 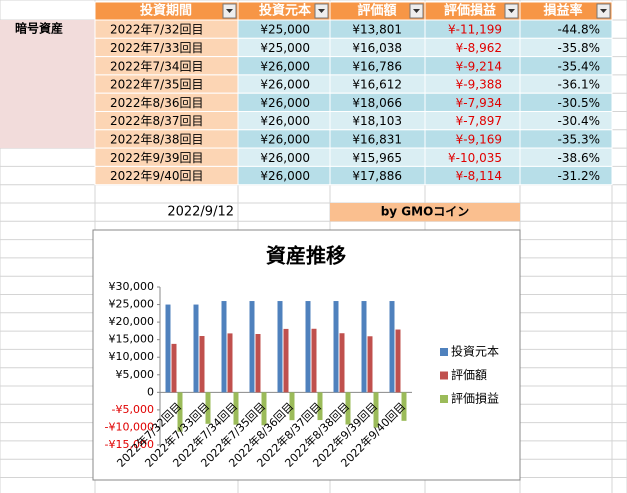 I want to click on cell-text: ¥15,965, so click(x=377, y=158).